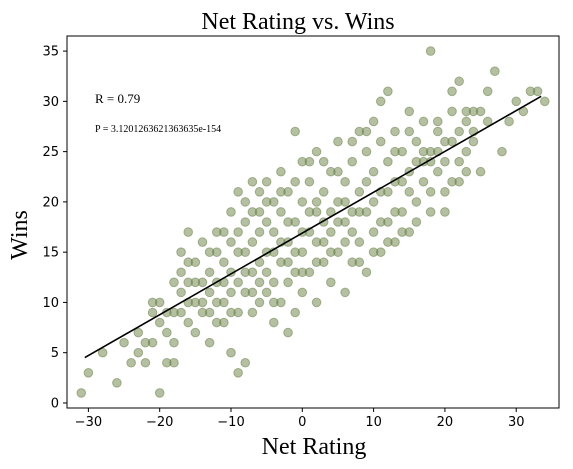 This screenshot has height=469, width=573. I want to click on x-axis-label: Net Rating, so click(314, 447).